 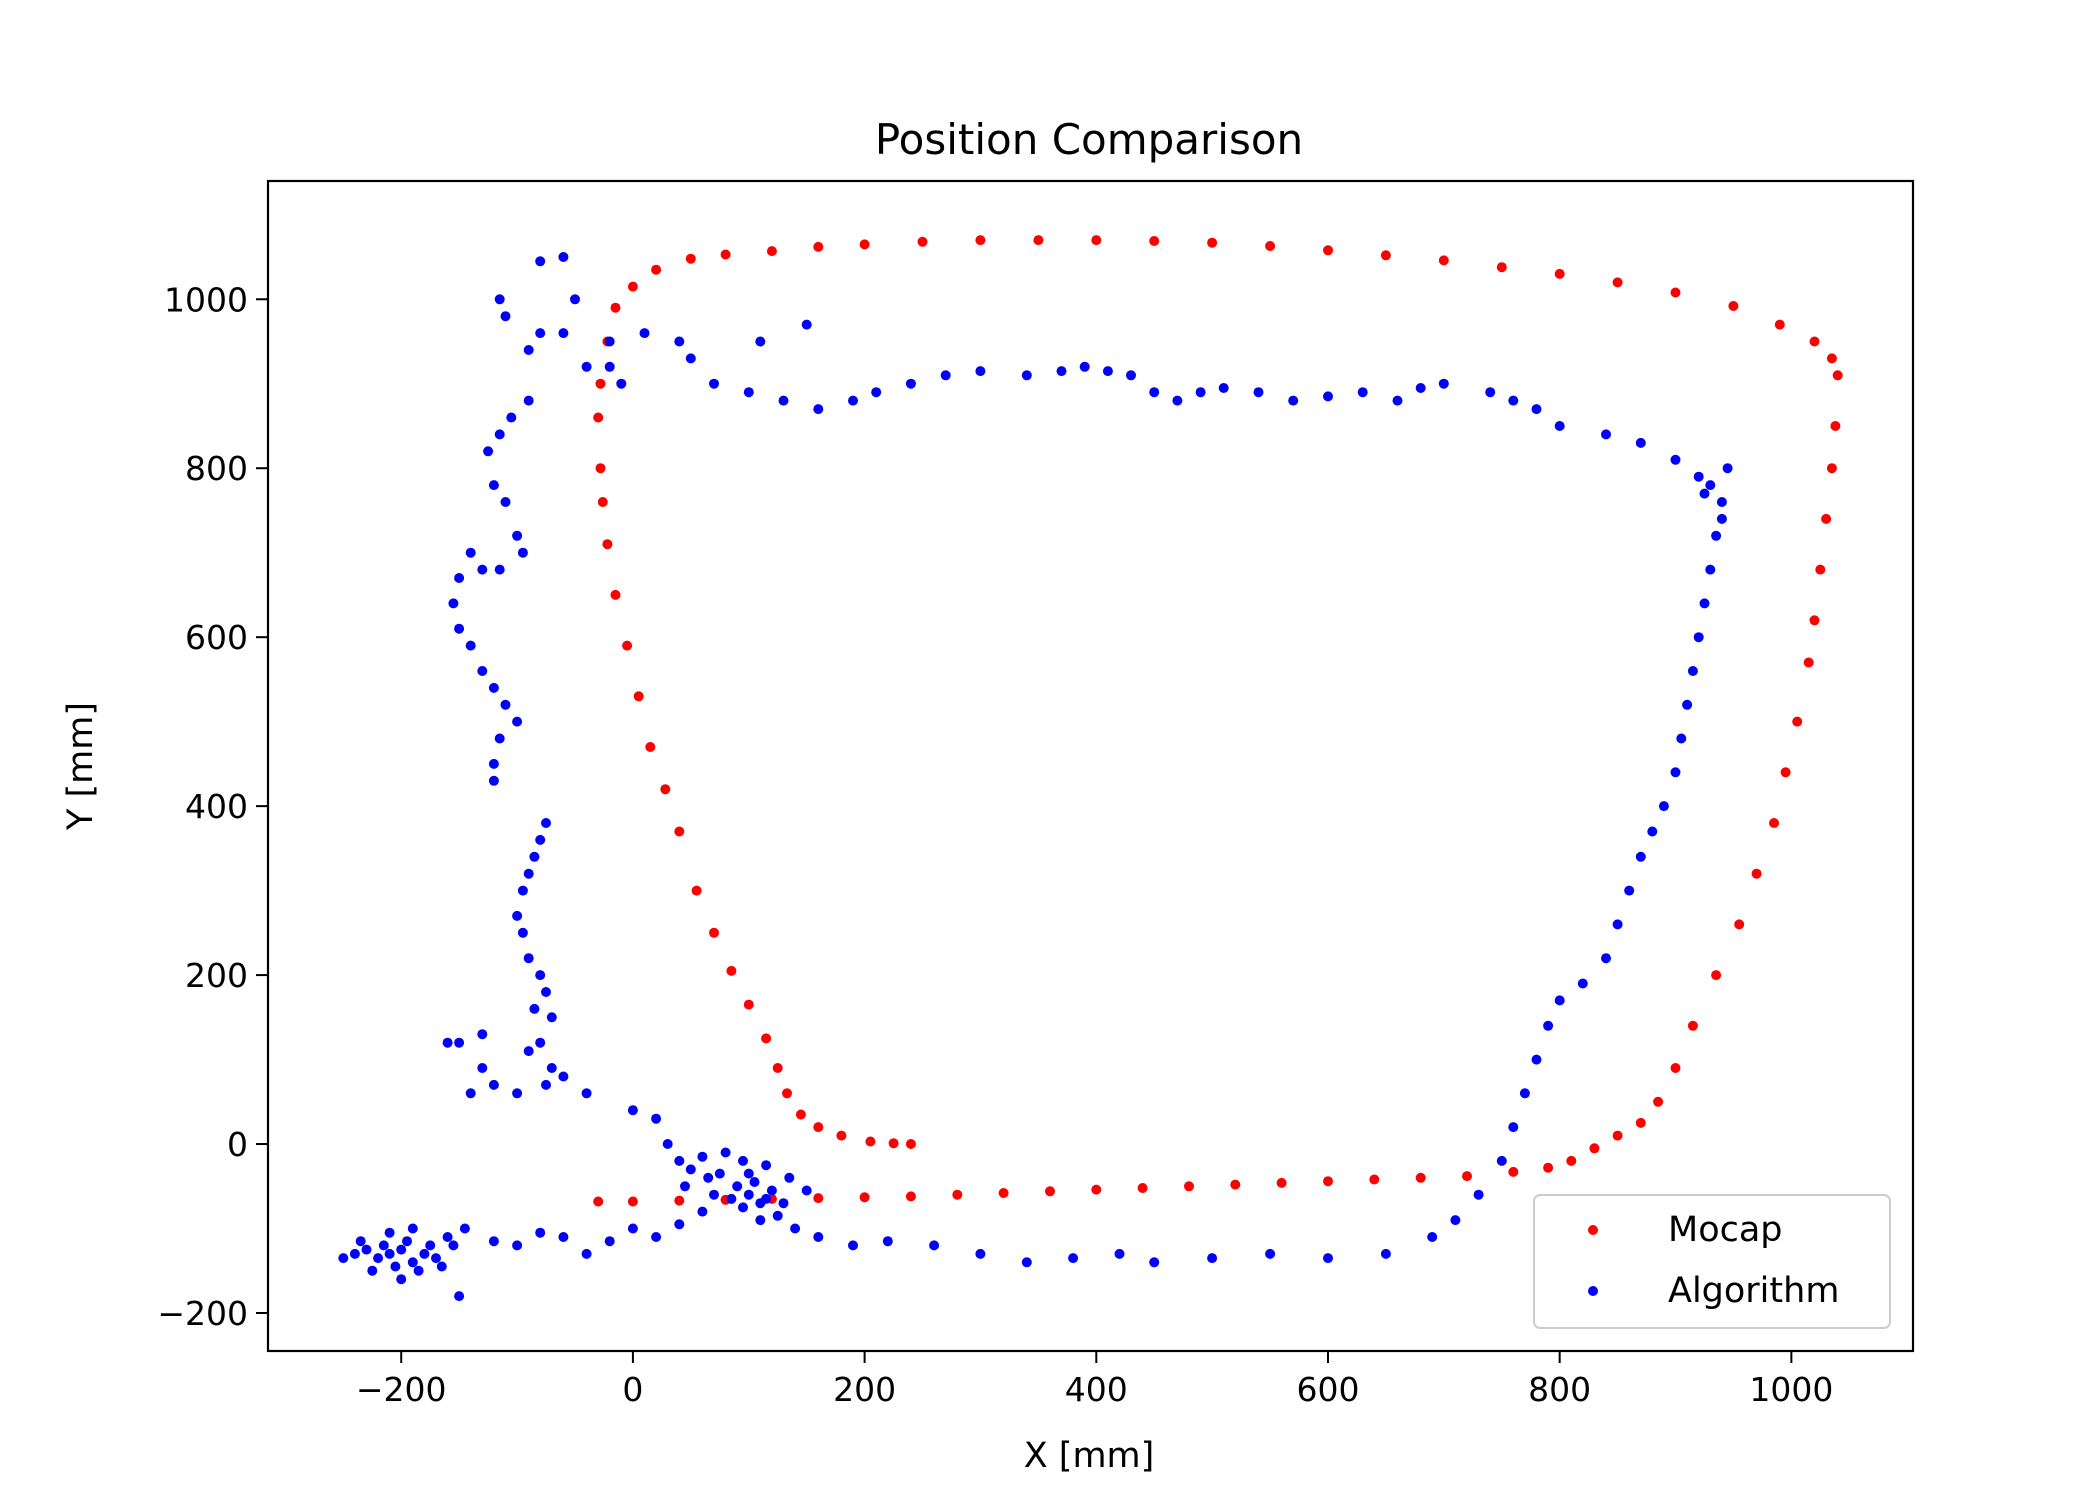 What do you see at coordinates (206, 299) in the screenshot?
I see `y-tick-label: 1000` at bounding box center [206, 299].